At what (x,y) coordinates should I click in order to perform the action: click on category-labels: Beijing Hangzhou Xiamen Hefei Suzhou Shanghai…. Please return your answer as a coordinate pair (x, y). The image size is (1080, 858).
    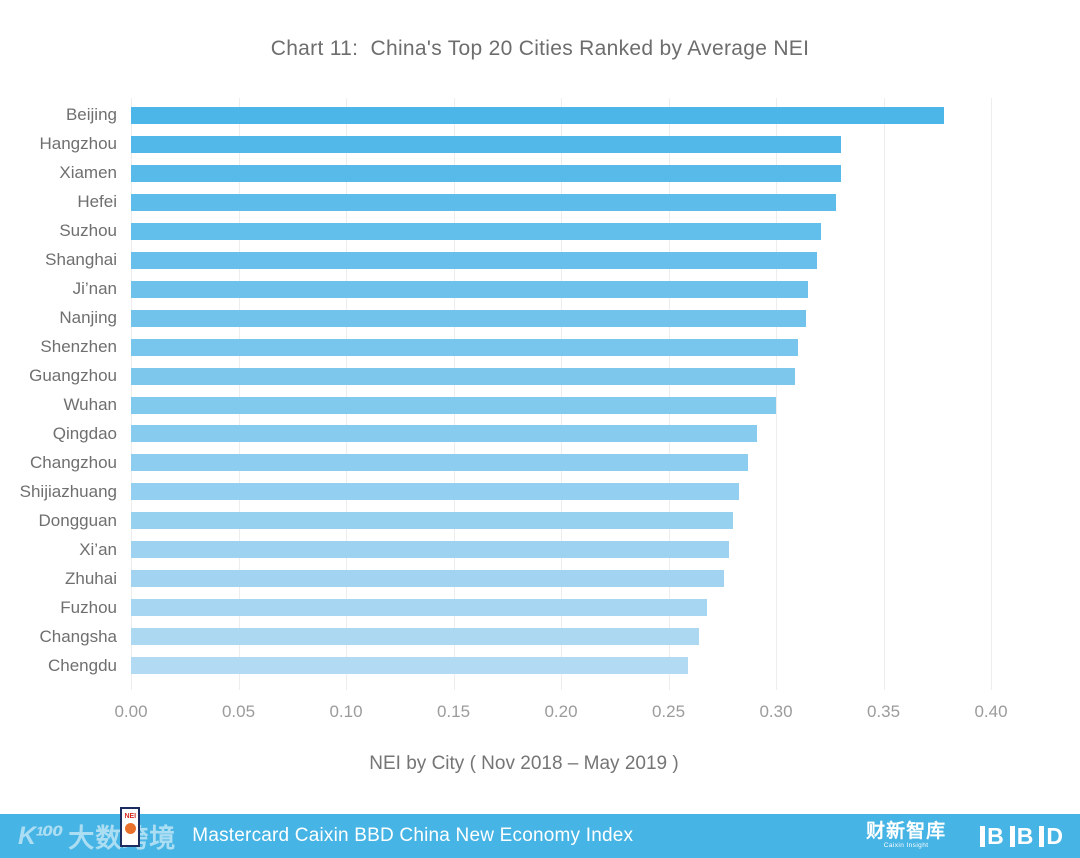
    Looking at the image, I should click on (58, 390).